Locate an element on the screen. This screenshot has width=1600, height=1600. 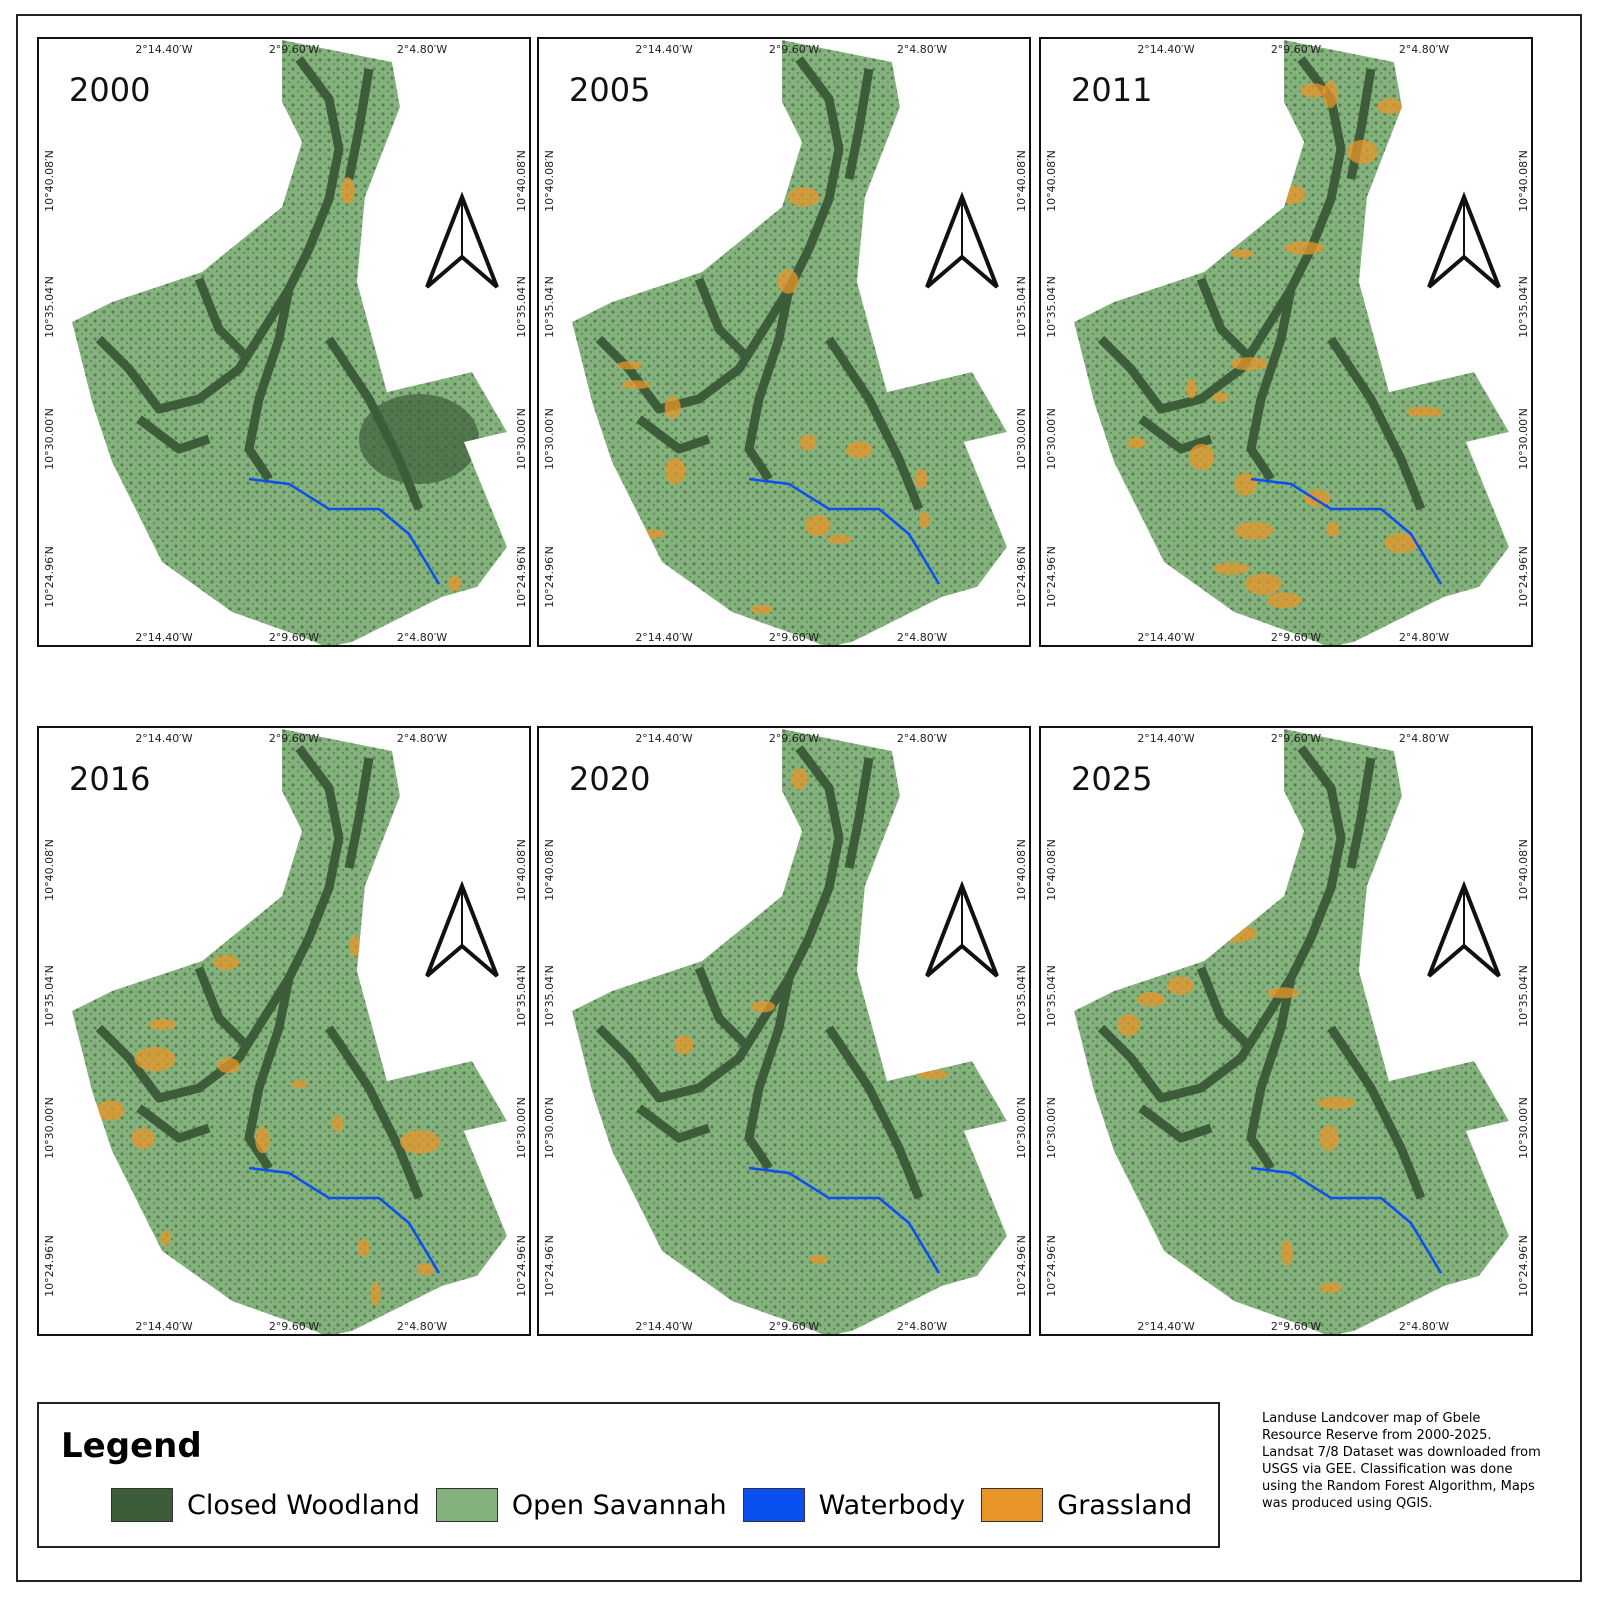
legend-swatch is located at coordinates (142, 1505).